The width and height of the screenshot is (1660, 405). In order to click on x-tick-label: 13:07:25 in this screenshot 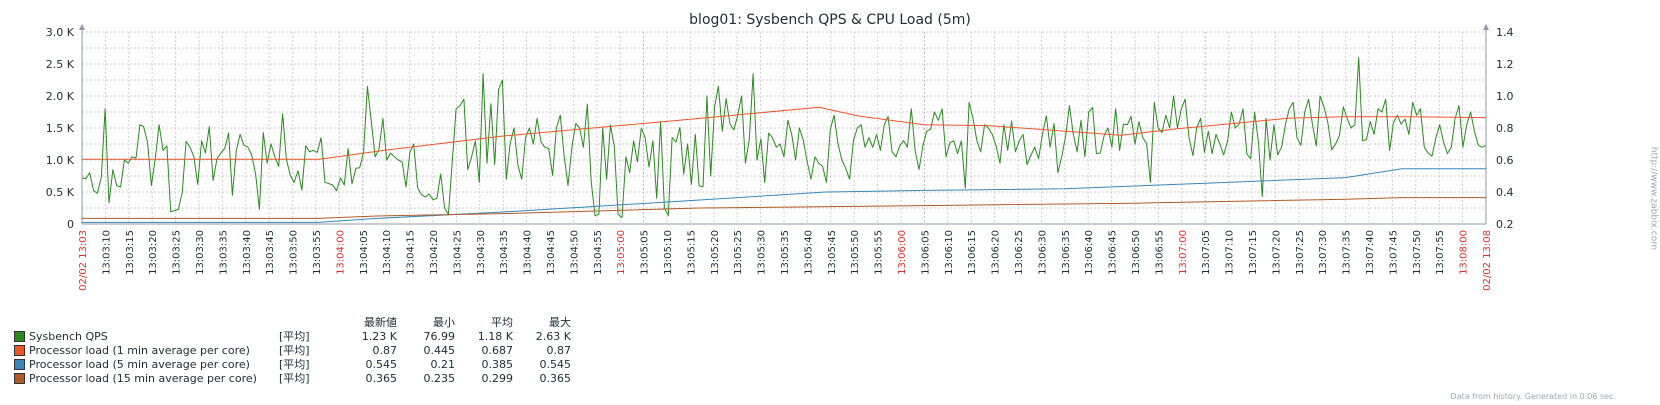, I will do `click(1300, 252)`.